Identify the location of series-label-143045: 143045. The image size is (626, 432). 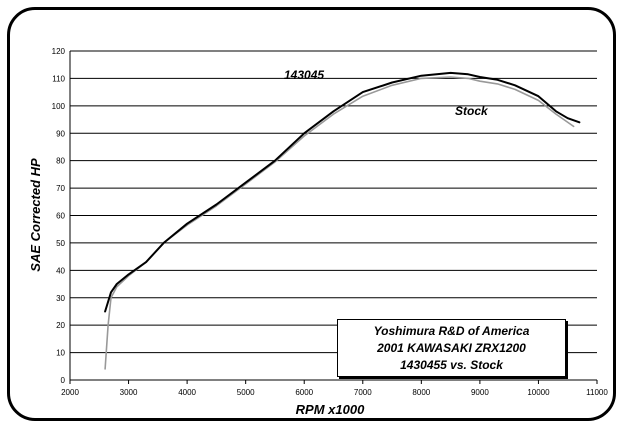
(304, 75).